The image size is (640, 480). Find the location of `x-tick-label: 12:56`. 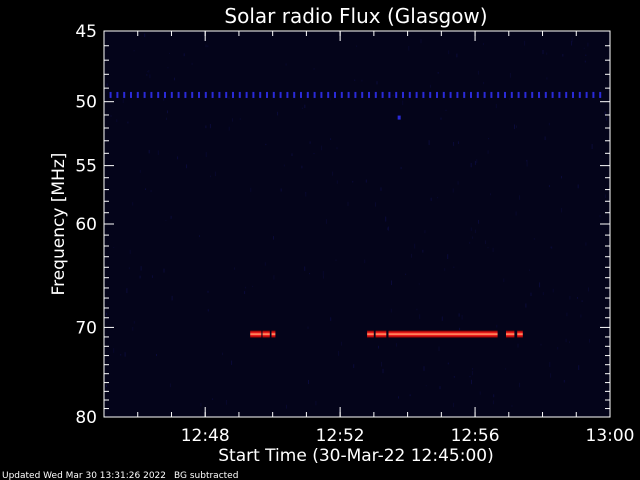

x-tick-label: 12:56 is located at coordinates (475, 436).